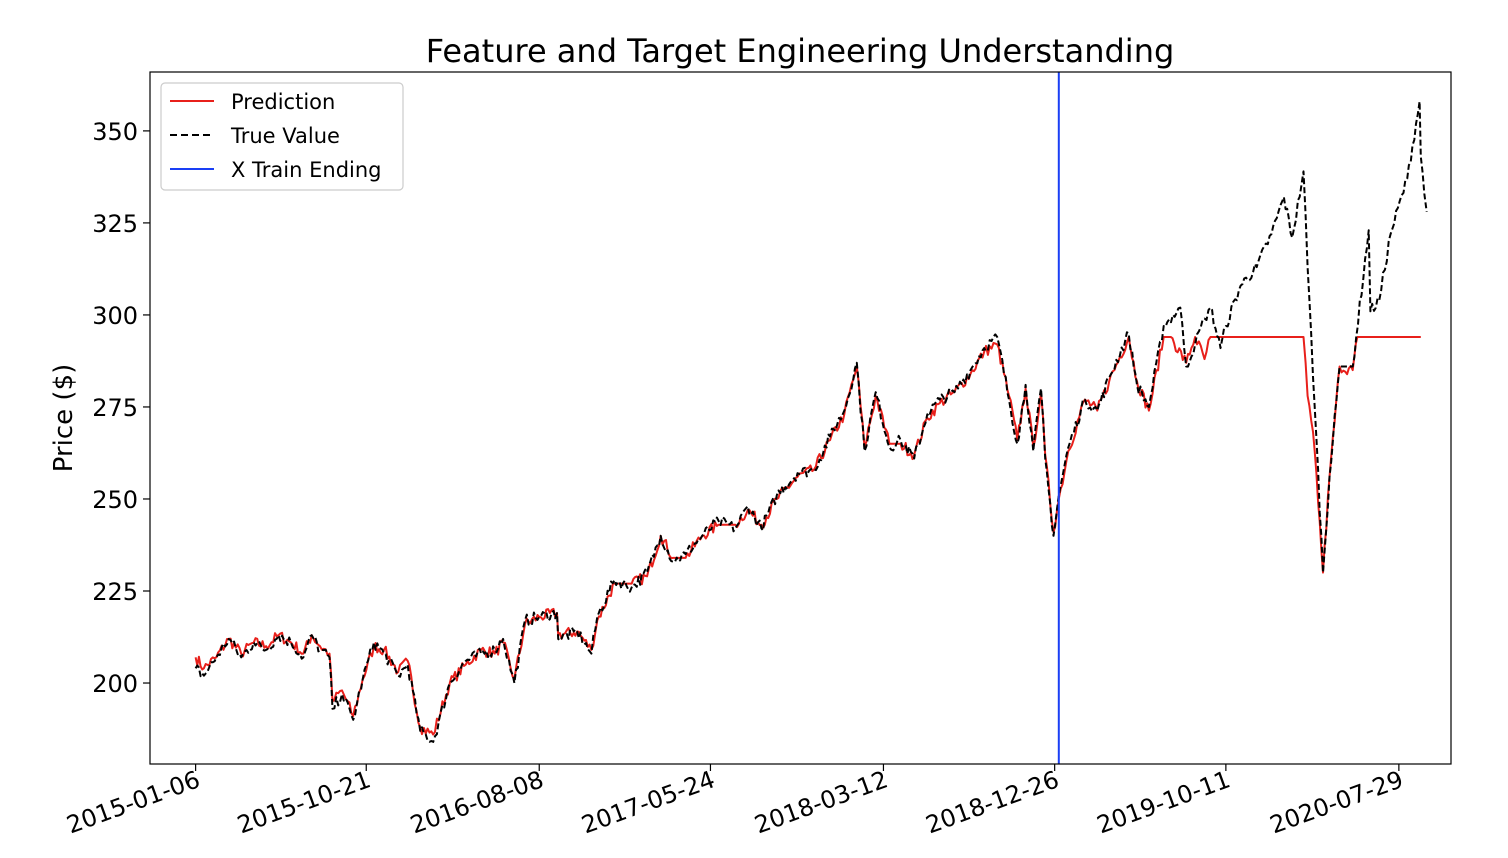 The width and height of the screenshot is (1508, 858). What do you see at coordinates (648, 802) in the screenshot?
I see `x-tick-label: 2017-05-24` at bounding box center [648, 802].